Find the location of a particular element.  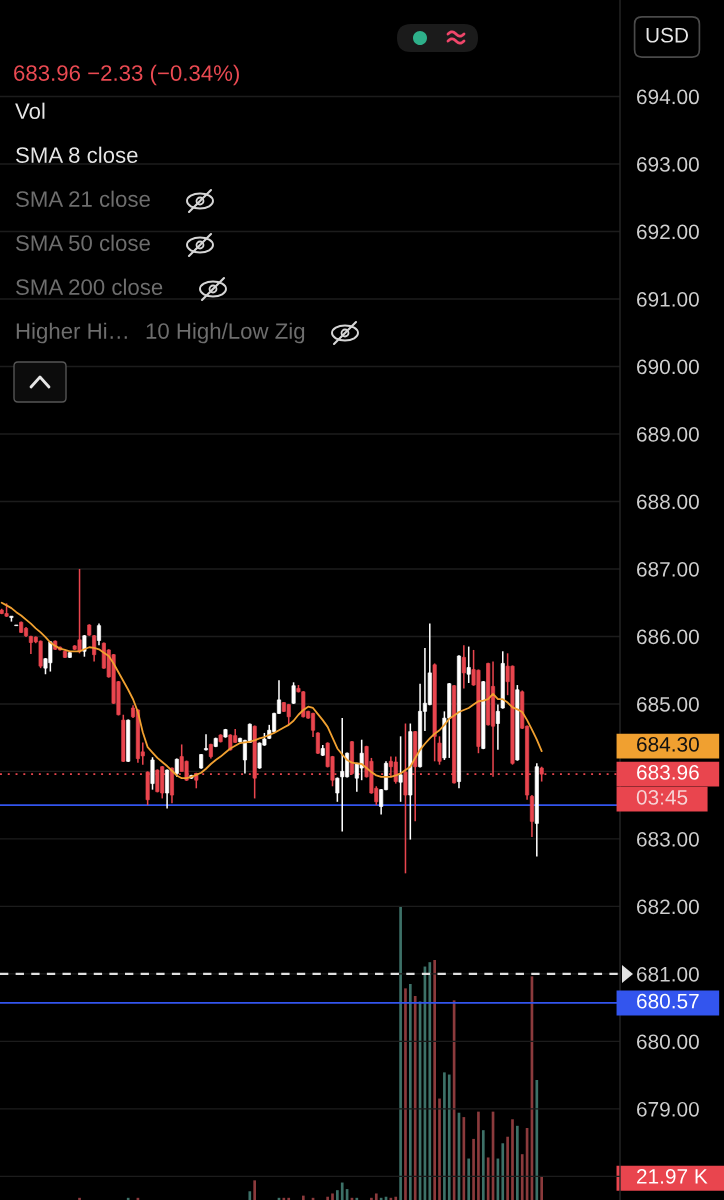

y-tick-label: 693.00 is located at coordinates (668, 164).